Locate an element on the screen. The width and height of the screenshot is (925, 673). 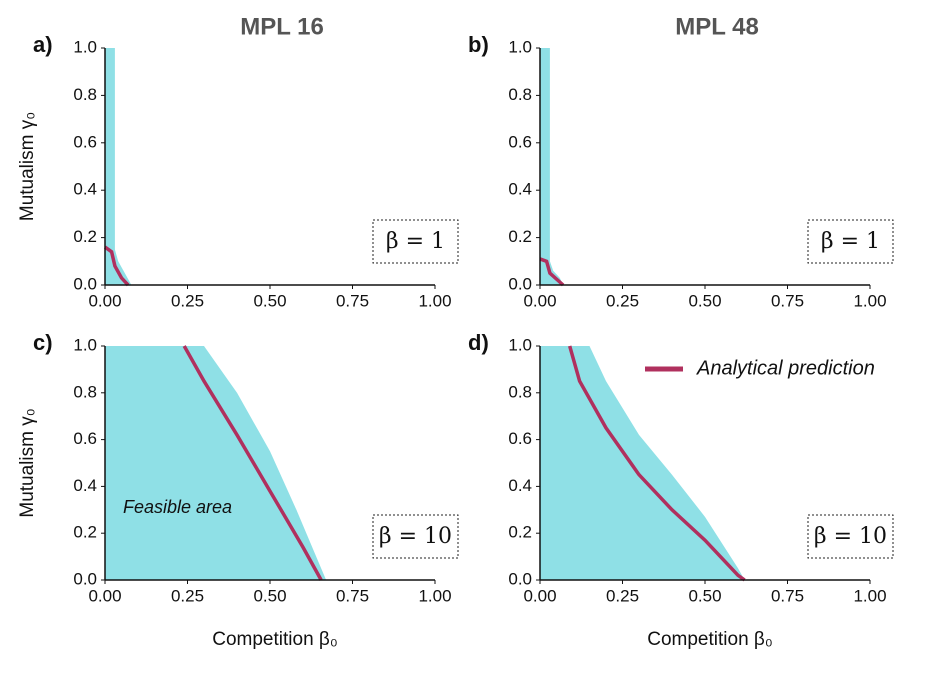
column-title: MPL 16 is located at coordinates (282, 26).